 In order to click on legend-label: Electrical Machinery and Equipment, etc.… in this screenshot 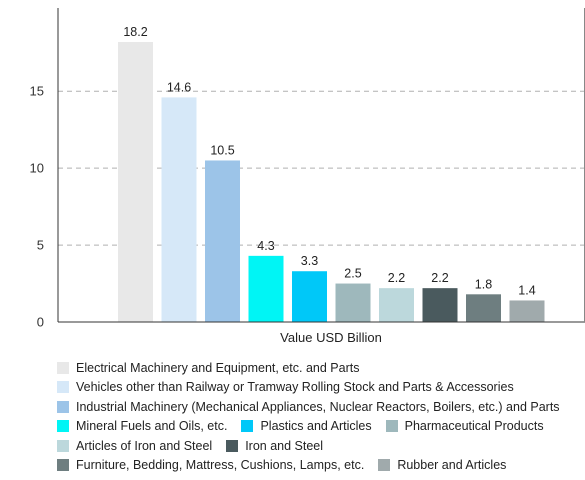, I will do `click(218, 367)`.